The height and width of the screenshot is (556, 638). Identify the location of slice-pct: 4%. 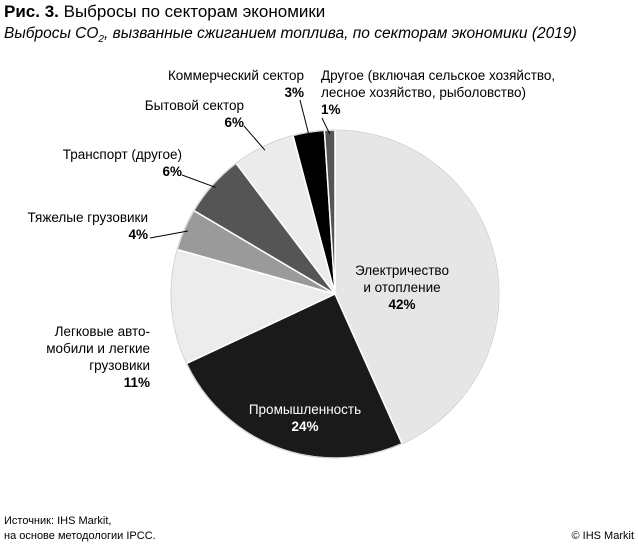
(138, 234).